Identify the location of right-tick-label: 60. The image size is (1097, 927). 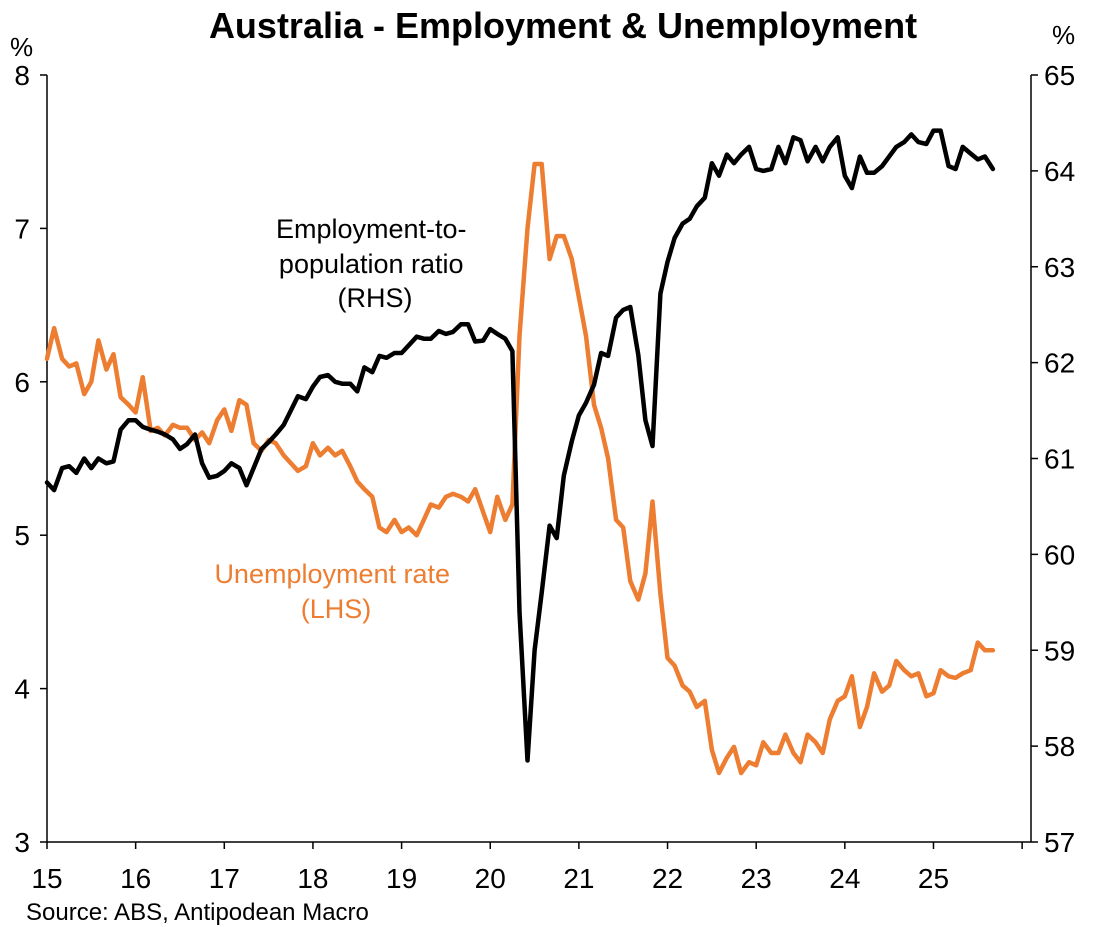
(1059, 554).